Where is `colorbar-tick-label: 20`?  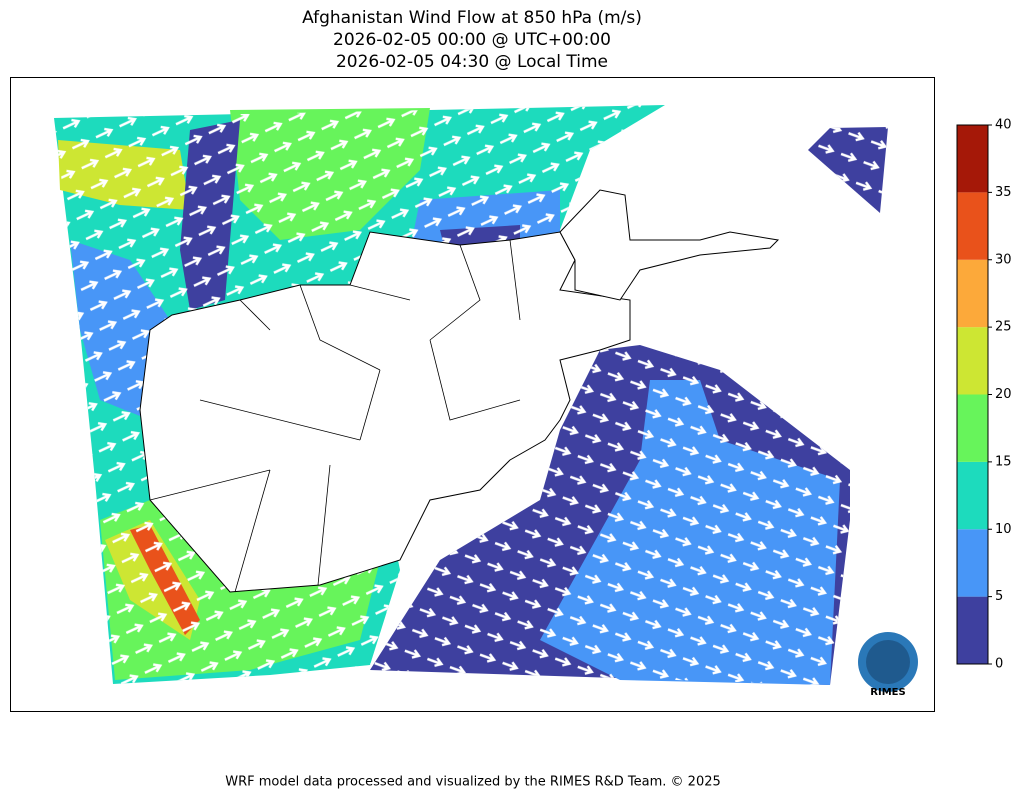 colorbar-tick-label: 20 is located at coordinates (1003, 394).